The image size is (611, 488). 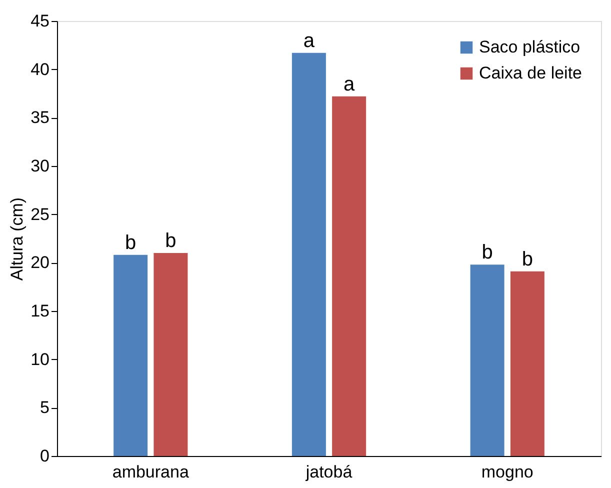 What do you see at coordinates (45, 408) in the screenshot?
I see `y-tick-label: 5` at bounding box center [45, 408].